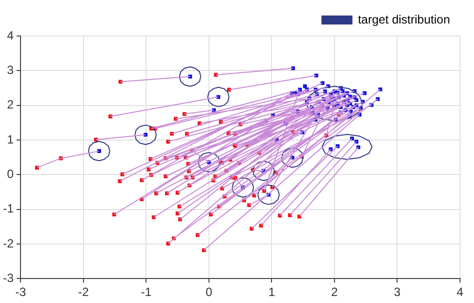 The image size is (474, 303). Describe the element at coordinates (10, 139) in the screenshot. I see `y-tick-label: 1` at that location.